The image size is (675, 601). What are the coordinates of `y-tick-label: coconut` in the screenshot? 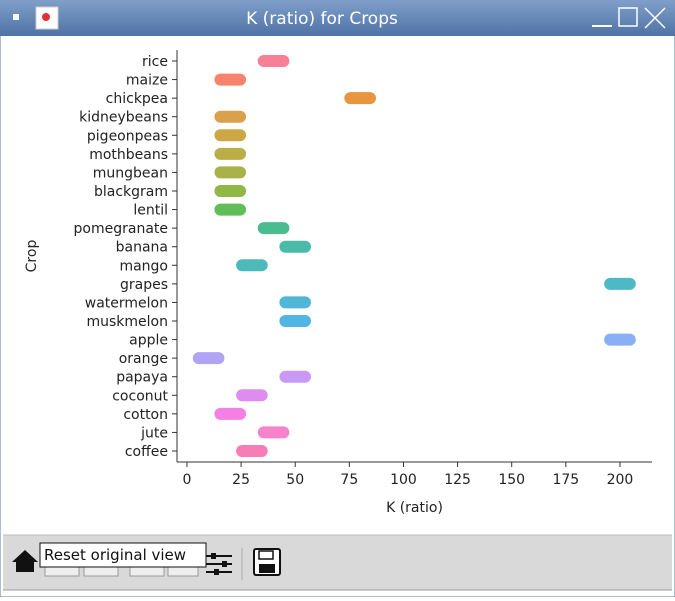 It's located at (140, 396).